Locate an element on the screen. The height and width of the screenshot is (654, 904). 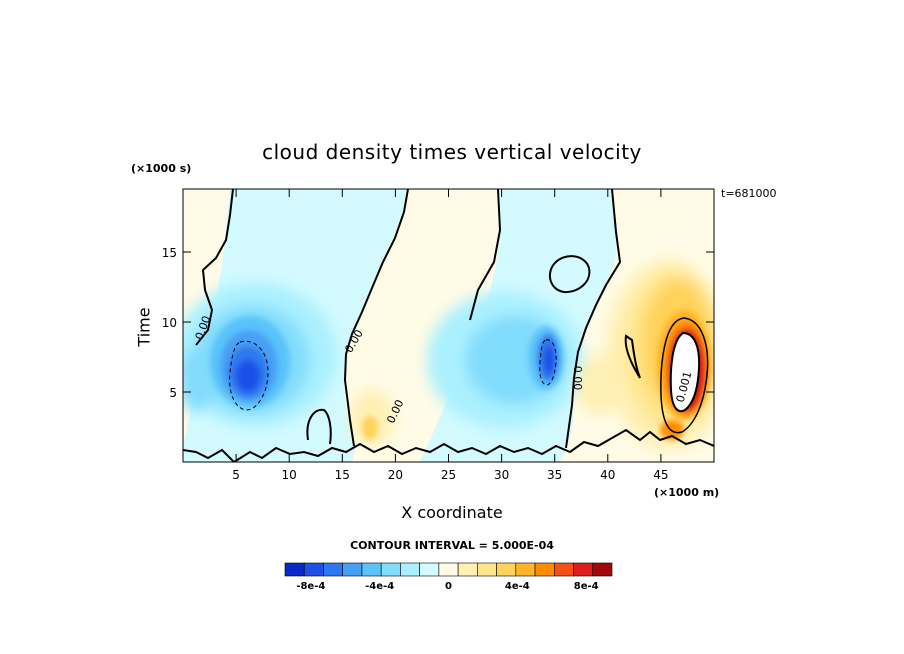
x-tick-label: 25 is located at coordinates (448, 475).